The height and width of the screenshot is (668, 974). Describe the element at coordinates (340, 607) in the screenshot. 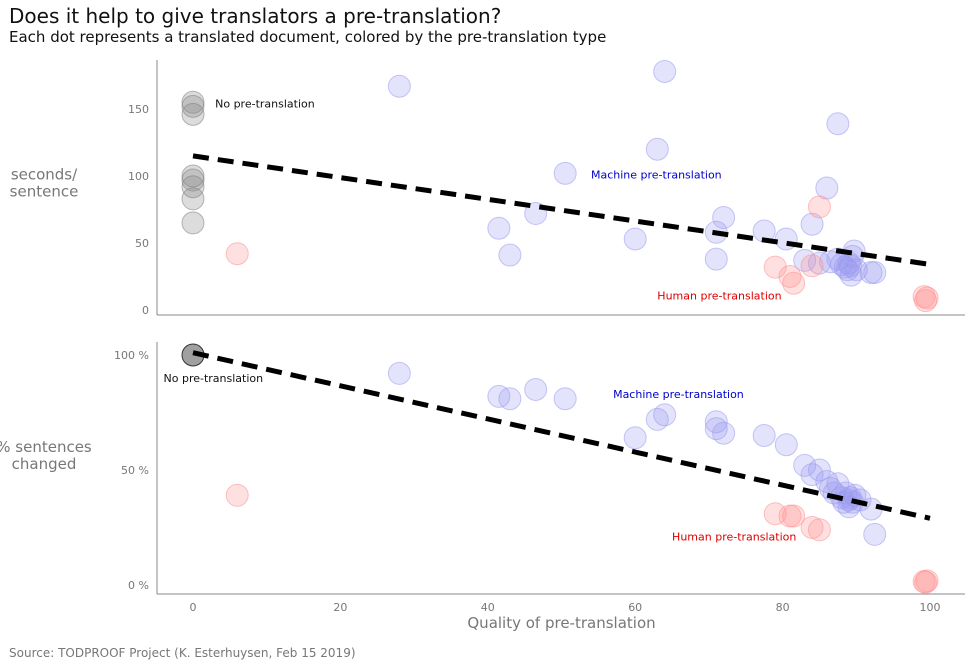

I see `x-tick-label: 20` at that location.